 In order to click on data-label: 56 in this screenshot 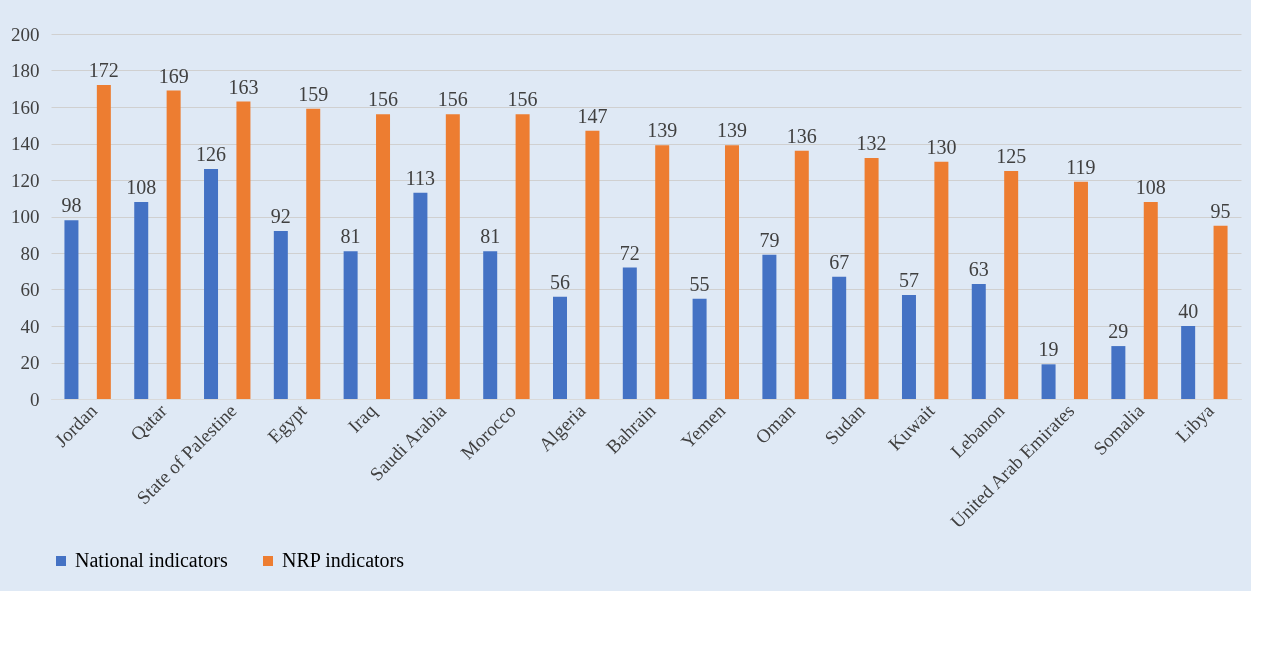, I will do `click(560, 281)`.